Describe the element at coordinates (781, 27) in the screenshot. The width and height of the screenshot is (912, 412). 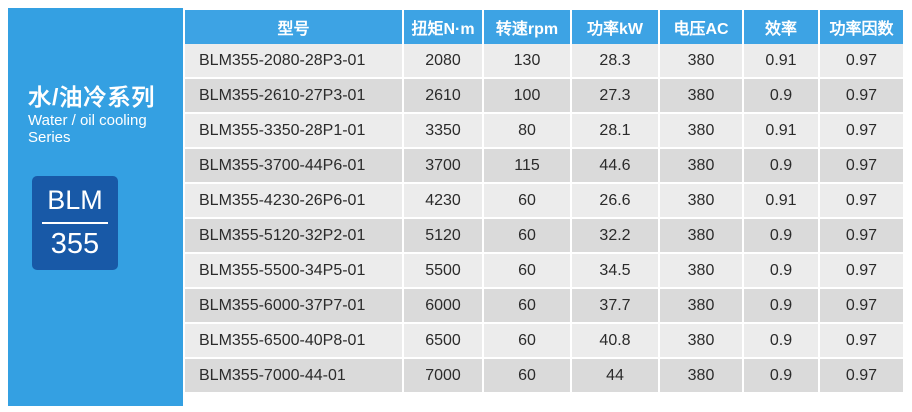
I see `header-efficiency: 效率` at that location.